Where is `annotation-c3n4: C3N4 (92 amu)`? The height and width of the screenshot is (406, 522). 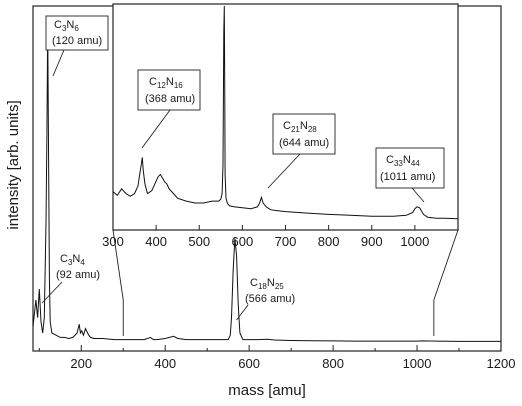
annotation-c3n4: C3N4 (92 amu) is located at coordinates (70, 278).